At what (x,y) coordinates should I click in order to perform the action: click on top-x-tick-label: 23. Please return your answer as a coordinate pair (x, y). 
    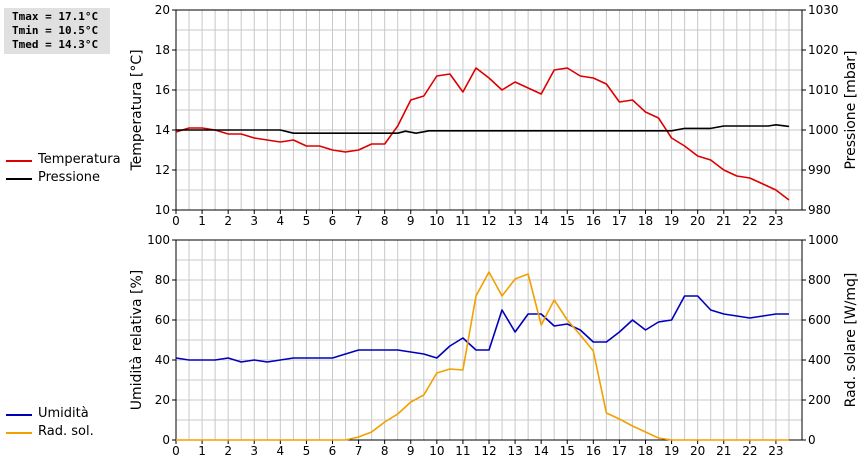
    Looking at the image, I should click on (775, 221).